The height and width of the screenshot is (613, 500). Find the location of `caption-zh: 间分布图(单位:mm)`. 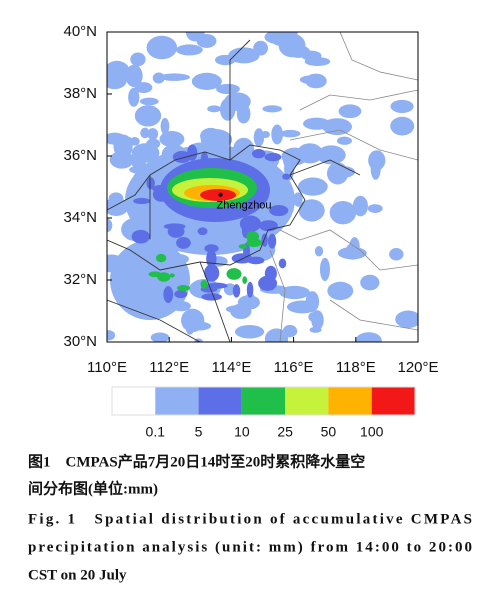

caption-zh: 间分布图(单位:mm) is located at coordinates (93, 488).